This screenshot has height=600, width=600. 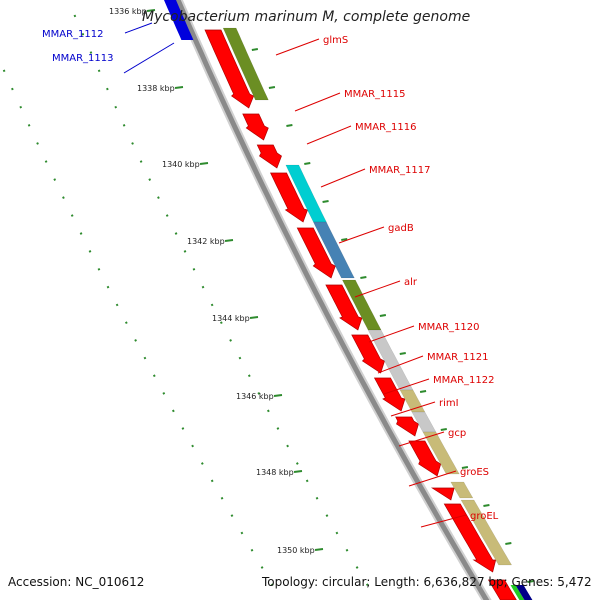 What do you see at coordinates (401, 228) in the screenshot?
I see `gene-label: gadB` at bounding box center [401, 228].